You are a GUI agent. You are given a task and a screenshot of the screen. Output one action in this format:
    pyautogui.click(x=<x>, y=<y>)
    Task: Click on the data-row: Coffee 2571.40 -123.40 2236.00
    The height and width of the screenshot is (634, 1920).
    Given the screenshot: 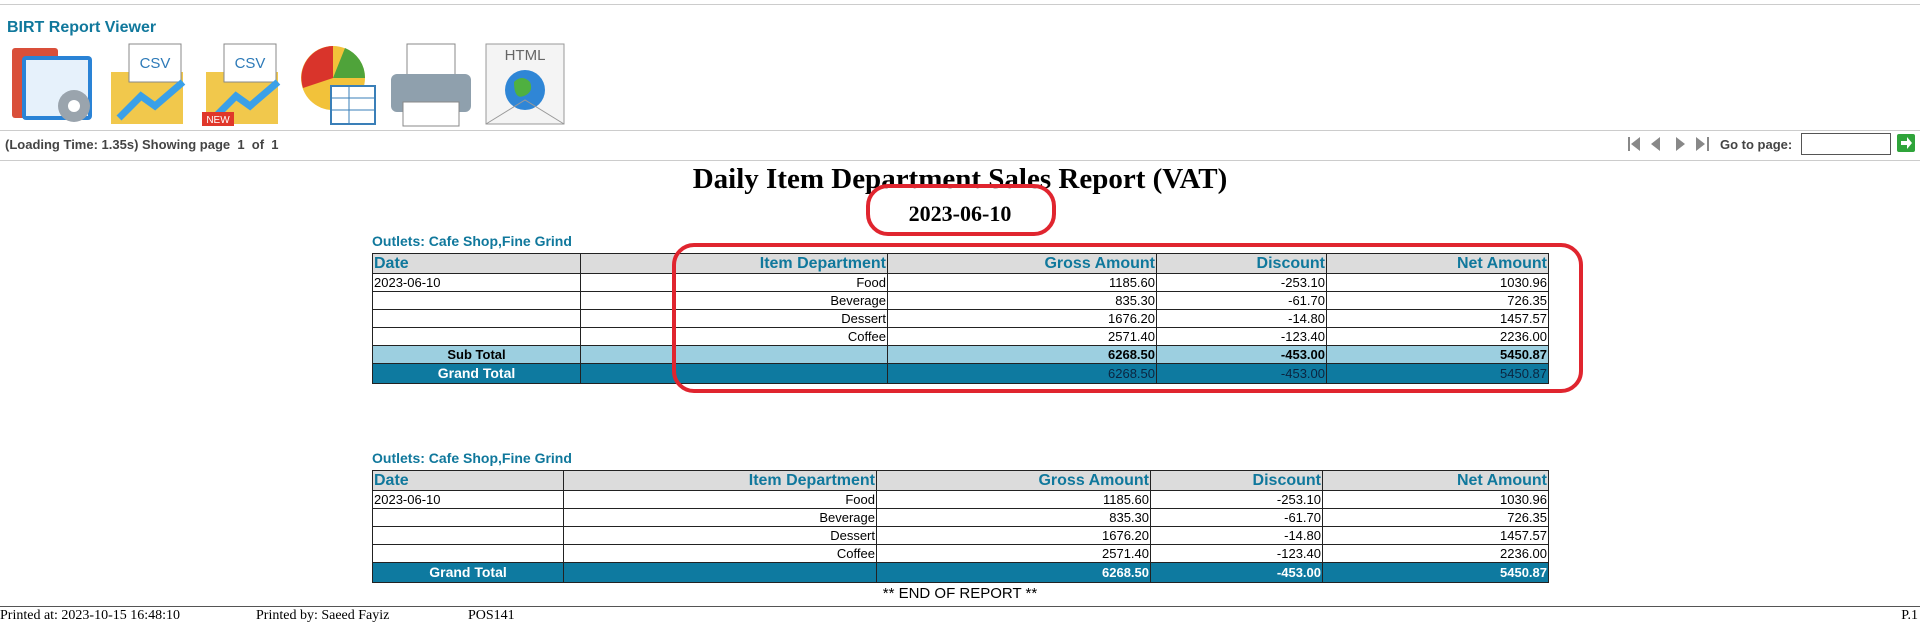 What is the action you would take?
    pyautogui.click(x=960, y=553)
    